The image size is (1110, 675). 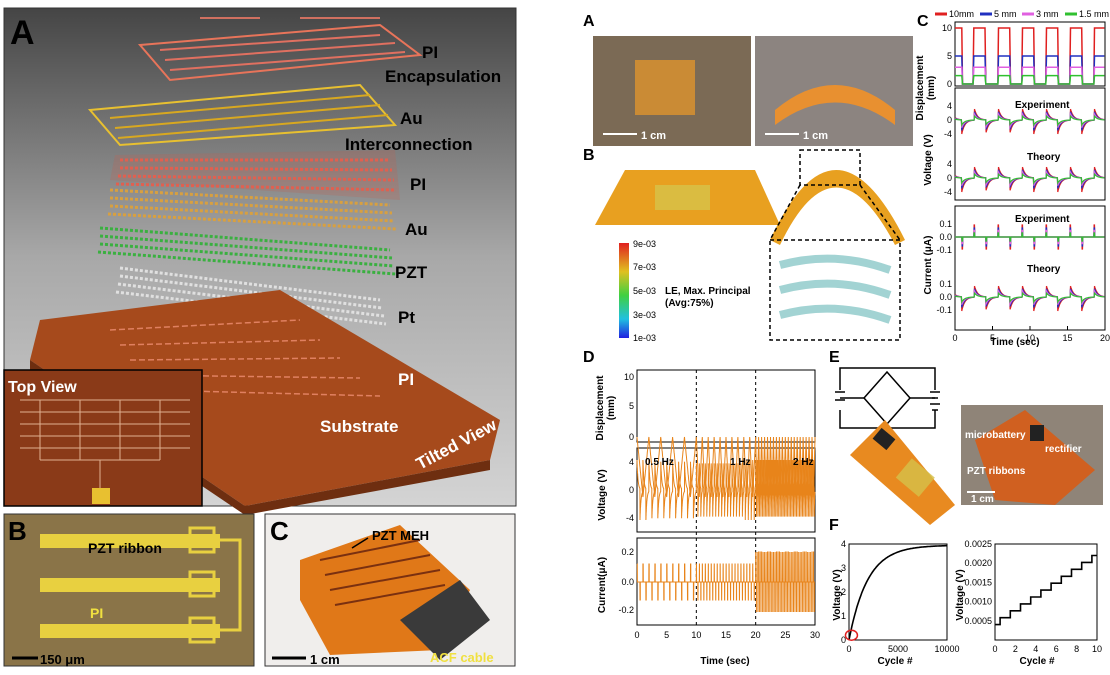 I want to click on layer-pzt, so click(x=247, y=251).